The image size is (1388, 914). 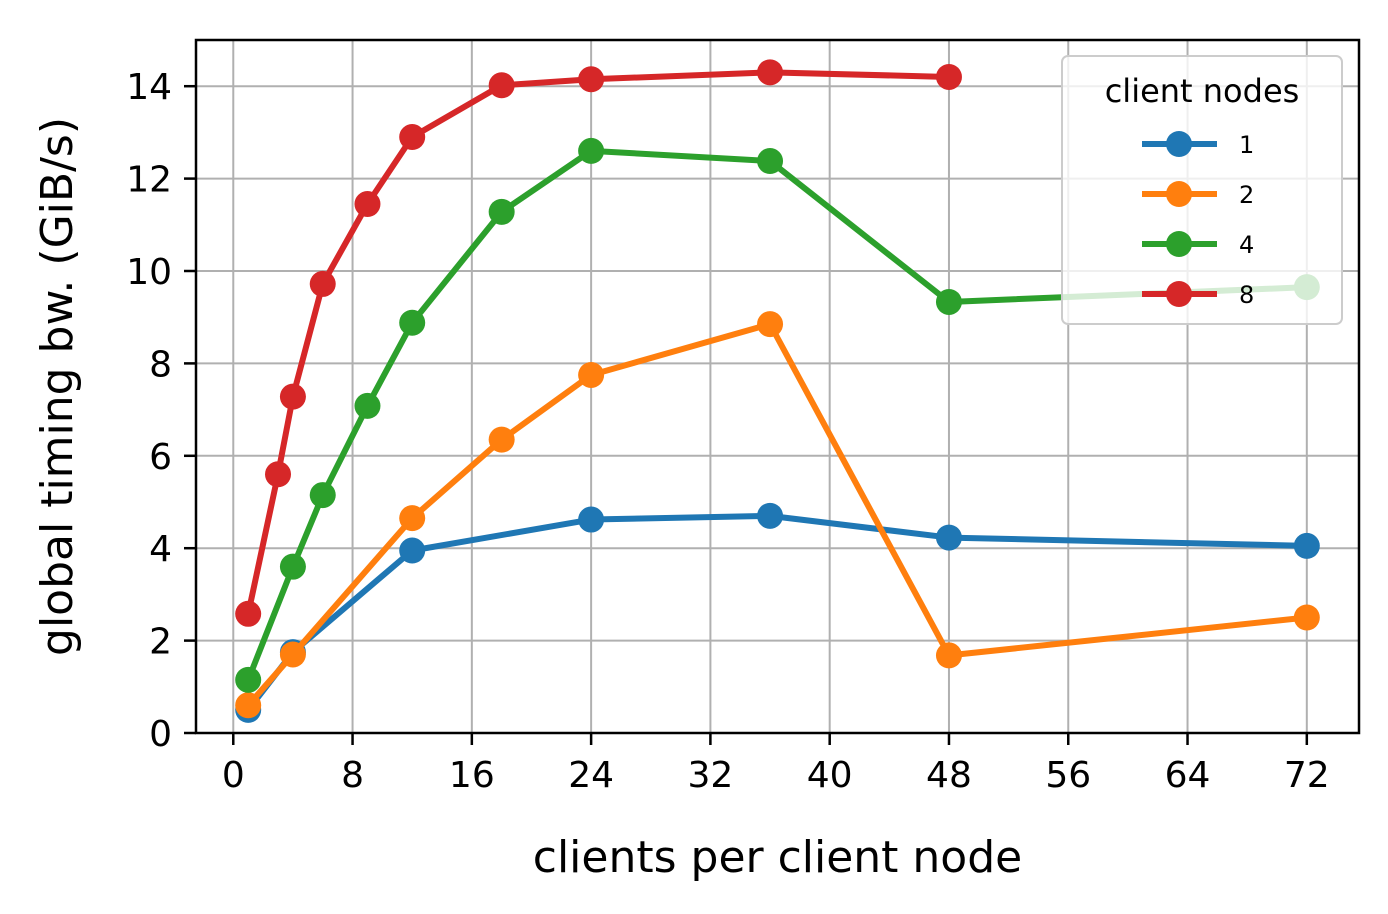 What do you see at coordinates (160, 457) in the screenshot?
I see `y-tick-label-3: 6` at bounding box center [160, 457].